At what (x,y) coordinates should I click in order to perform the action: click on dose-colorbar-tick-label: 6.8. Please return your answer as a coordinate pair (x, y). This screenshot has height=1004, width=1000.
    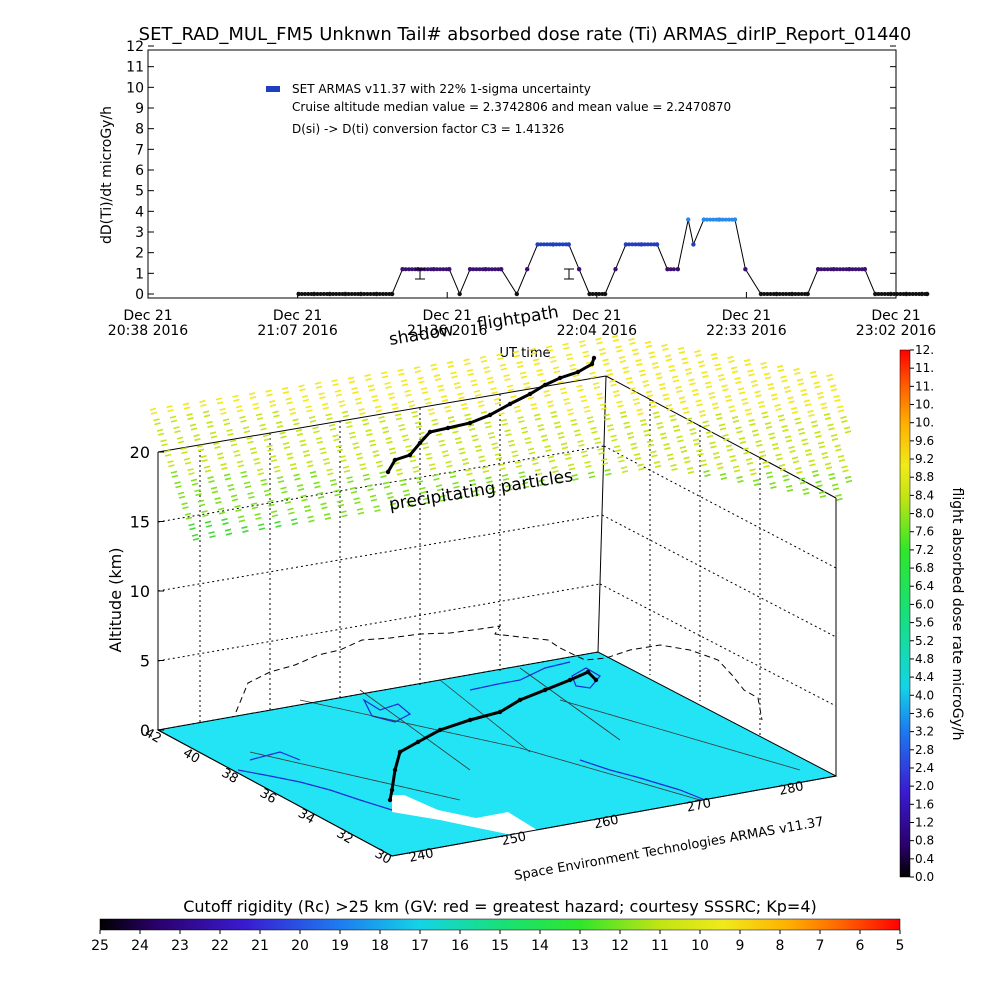
    Looking at the image, I should click on (924, 568).